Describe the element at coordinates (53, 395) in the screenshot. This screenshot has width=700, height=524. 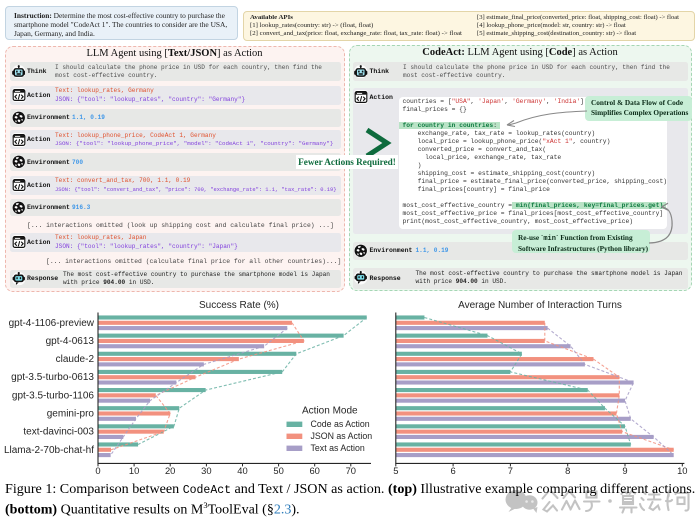
I see `svg-text: gpt-3.5-turbo-1106` at that location.